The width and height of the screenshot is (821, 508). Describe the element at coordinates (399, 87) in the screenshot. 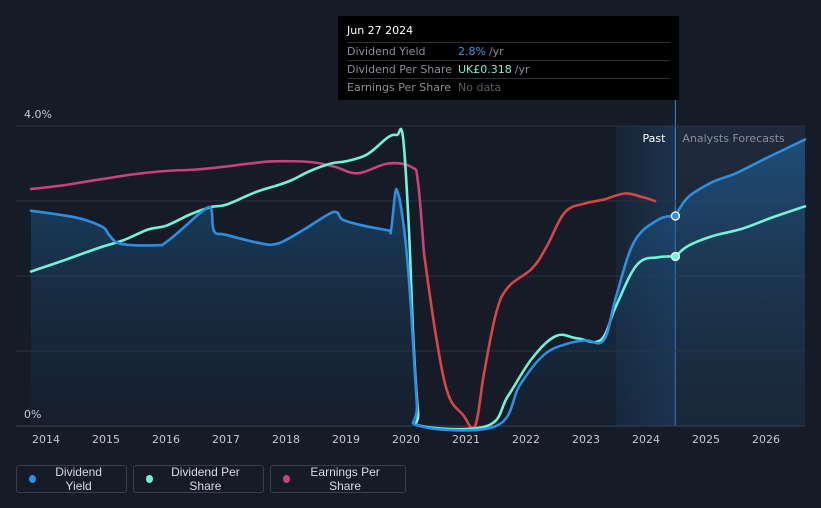

I see `tooltip-label: Earnings Per Share` at that location.